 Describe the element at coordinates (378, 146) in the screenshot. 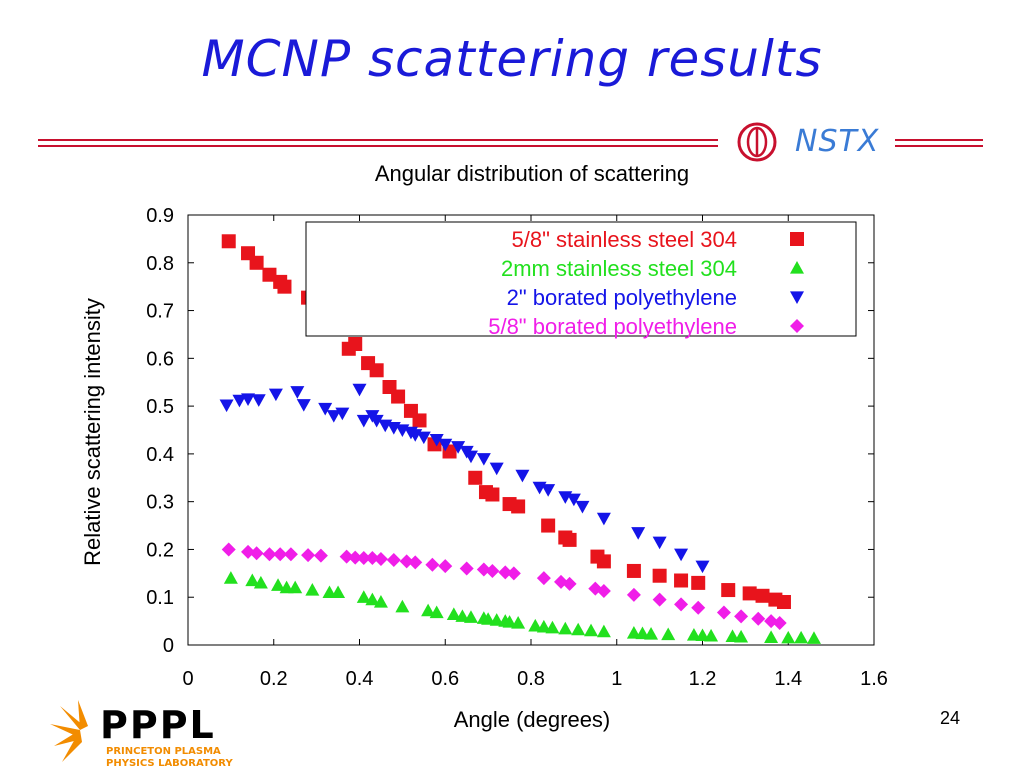

I see `header-rule-left-bottom` at that location.